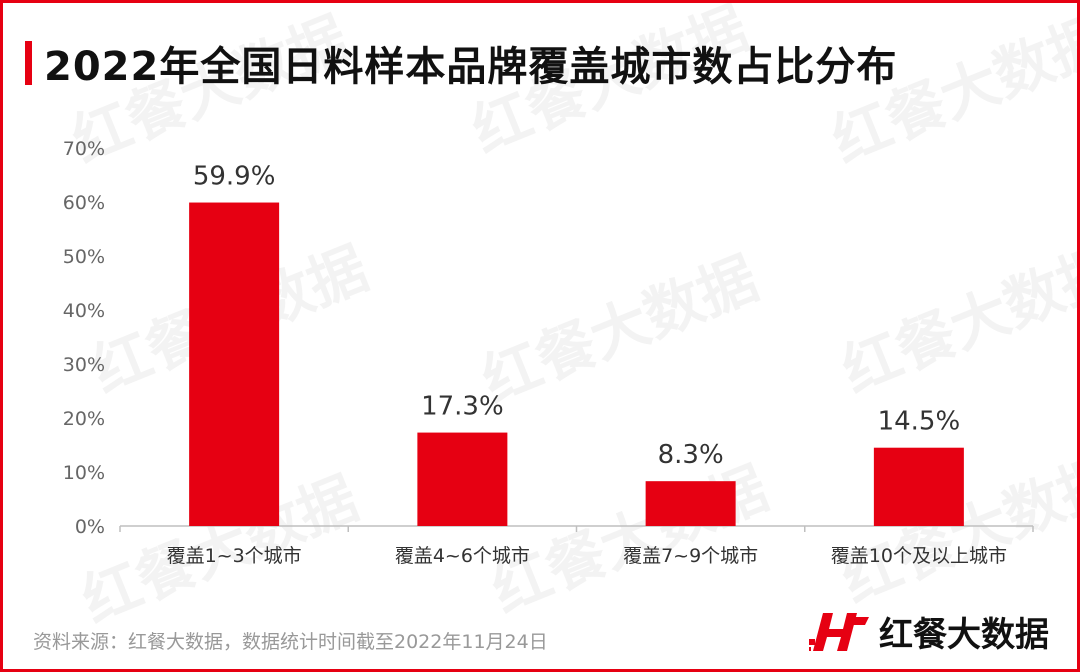  I want to click on y-tick-label: 40%, so click(84, 311).